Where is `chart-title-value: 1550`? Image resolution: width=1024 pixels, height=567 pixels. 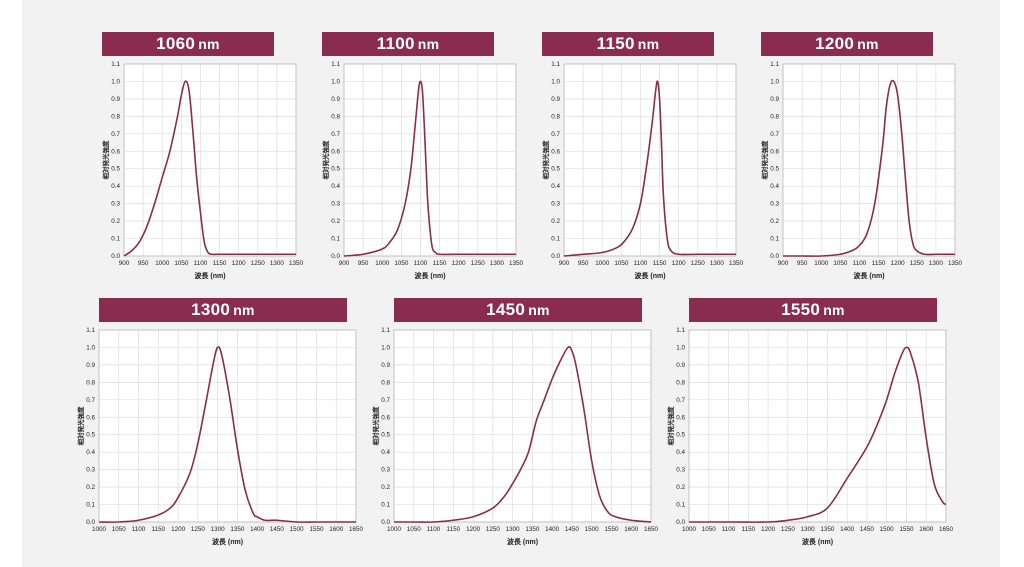
chart-title-value: 1550 is located at coordinates (801, 309).